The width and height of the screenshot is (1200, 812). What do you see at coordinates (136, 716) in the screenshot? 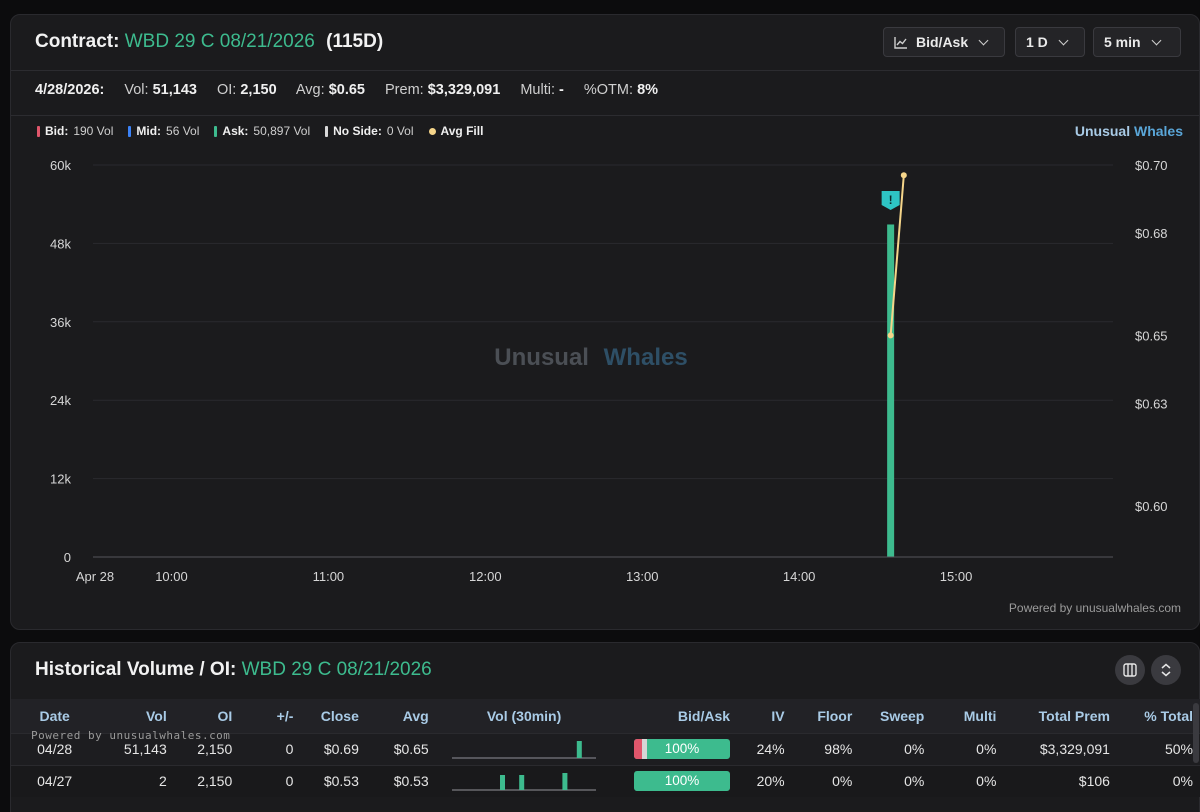
I see `column-header-vol: Vol` at bounding box center [136, 716].